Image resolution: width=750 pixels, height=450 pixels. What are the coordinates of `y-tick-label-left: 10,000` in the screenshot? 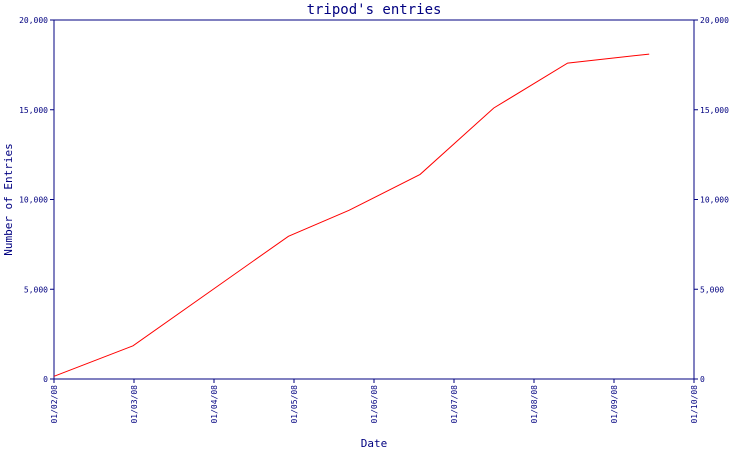 It's located at (33, 200).